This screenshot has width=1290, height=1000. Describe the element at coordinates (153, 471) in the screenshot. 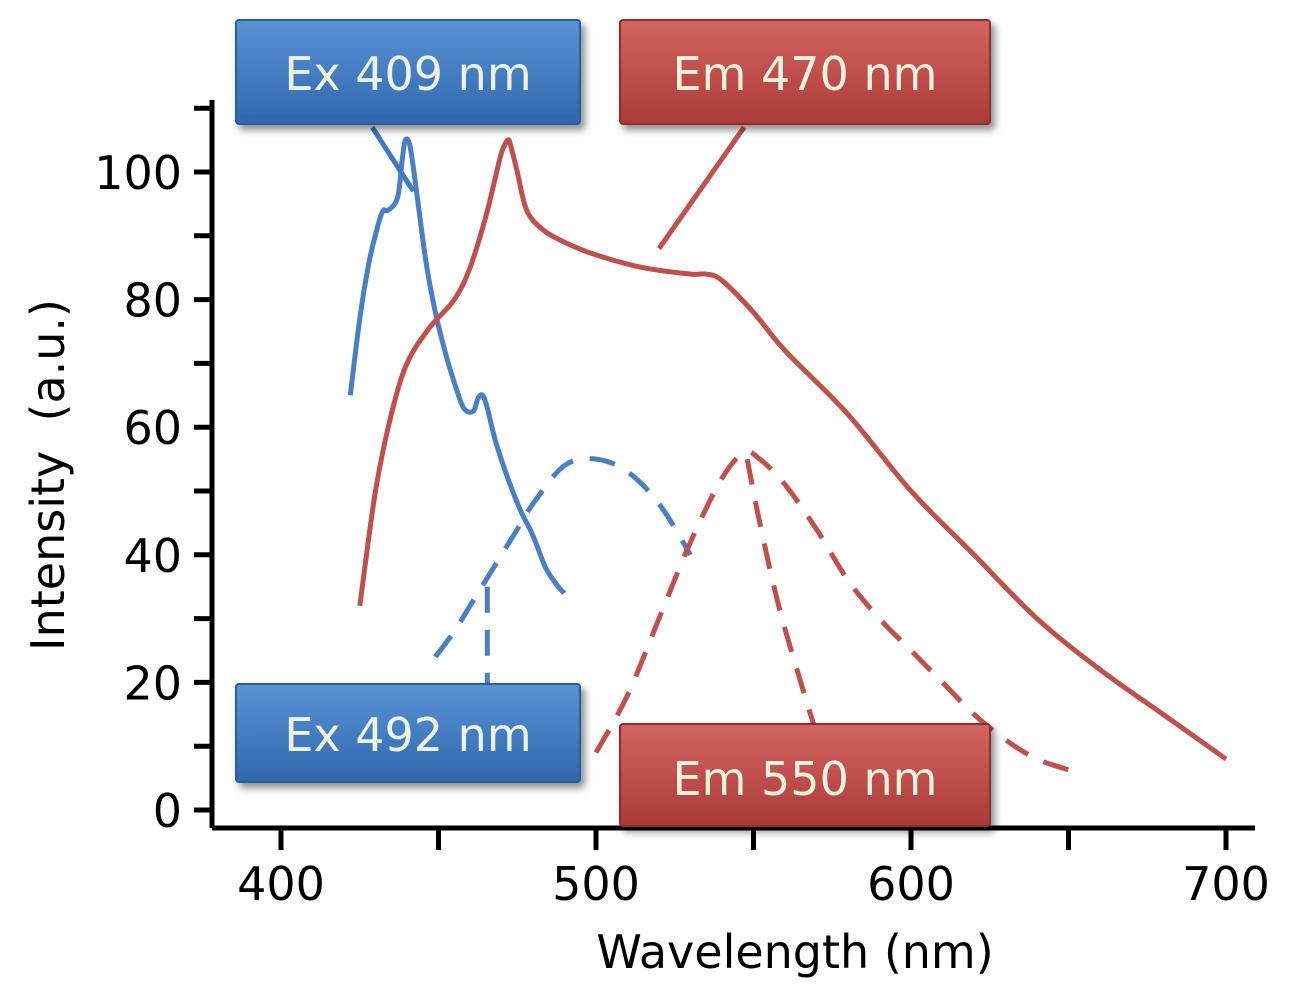

I see `y-ticks: 0 20 40 60 80 100` at that location.